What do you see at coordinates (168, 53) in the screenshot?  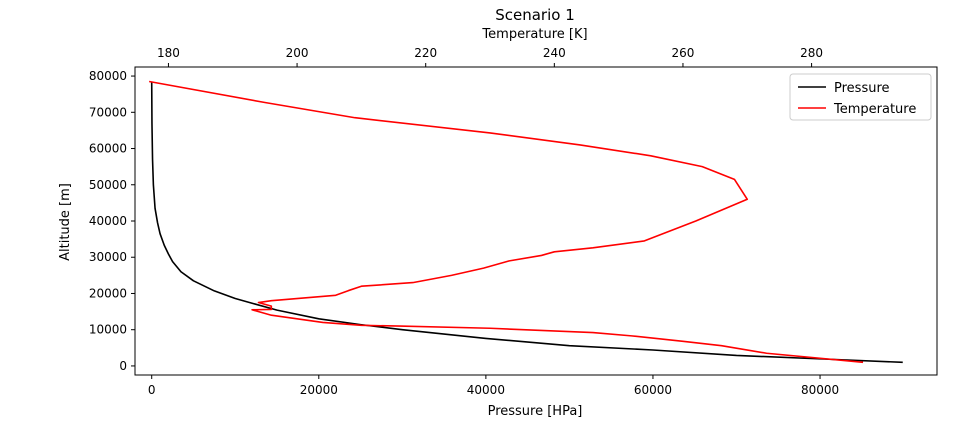 I see `x2-tick-label: 180` at bounding box center [168, 53].